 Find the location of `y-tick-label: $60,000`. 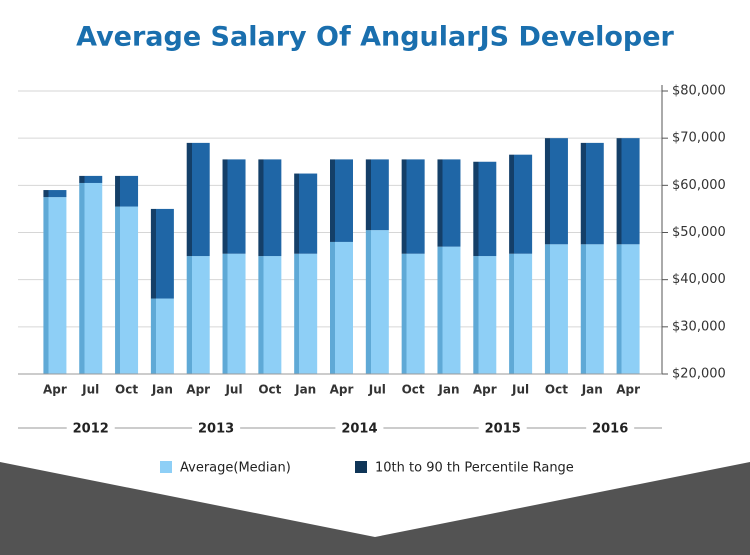

y-tick-label: $60,000 is located at coordinates (699, 185).